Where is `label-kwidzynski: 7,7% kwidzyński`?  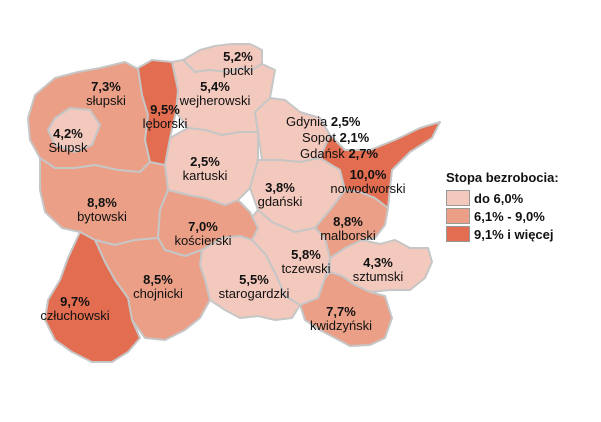
label-kwidzynski: 7,7% kwidzyński is located at coordinates (341, 319).